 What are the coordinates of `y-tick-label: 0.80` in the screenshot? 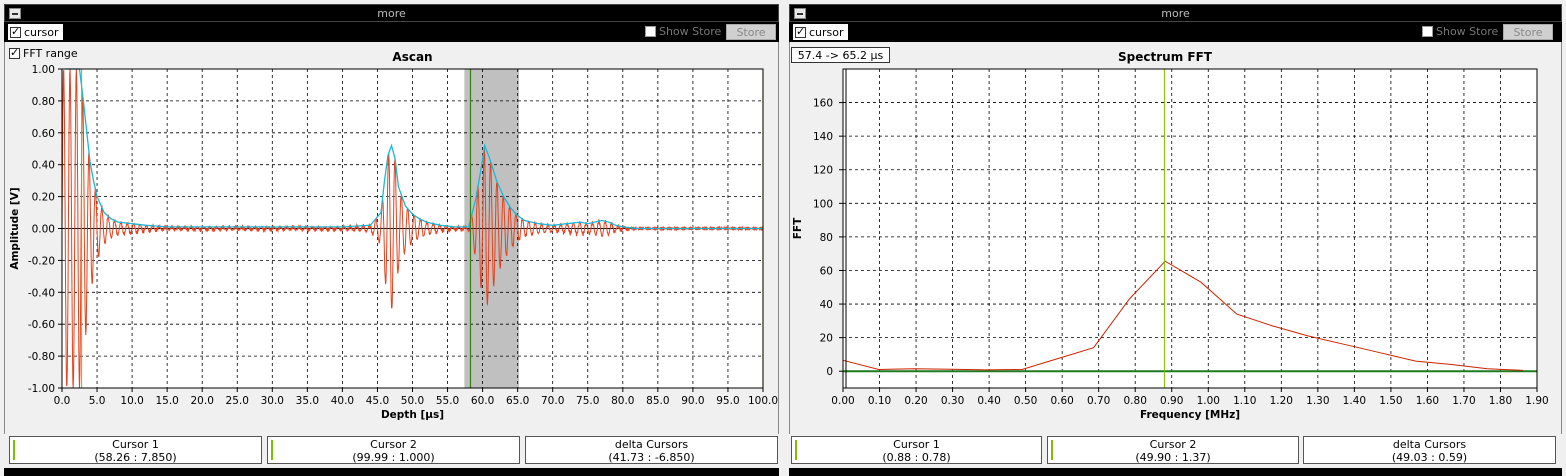 It's located at (43, 102).